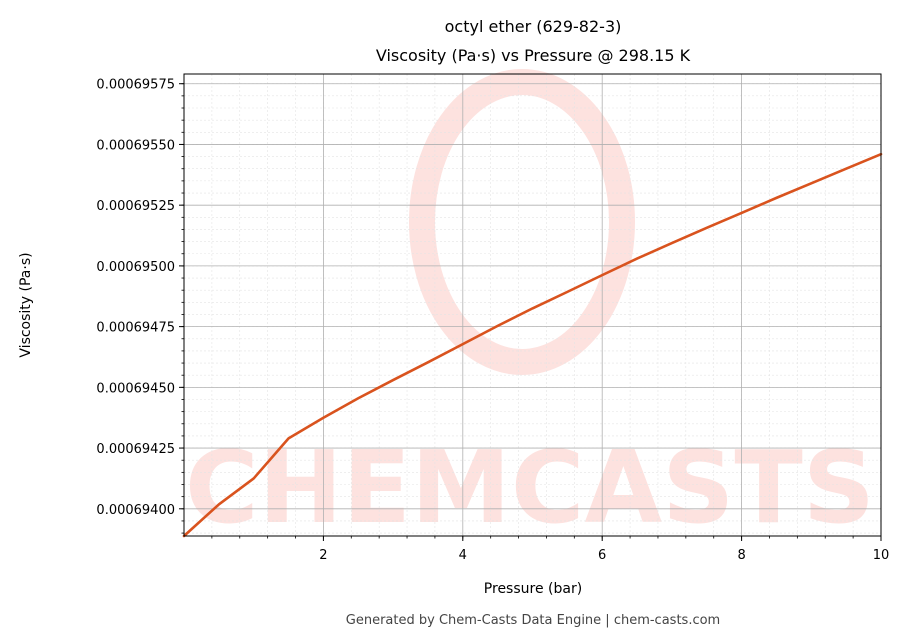 This screenshot has height=644, width=909. What do you see at coordinates (463, 555) in the screenshot?
I see `x-tick-label: 4` at bounding box center [463, 555].